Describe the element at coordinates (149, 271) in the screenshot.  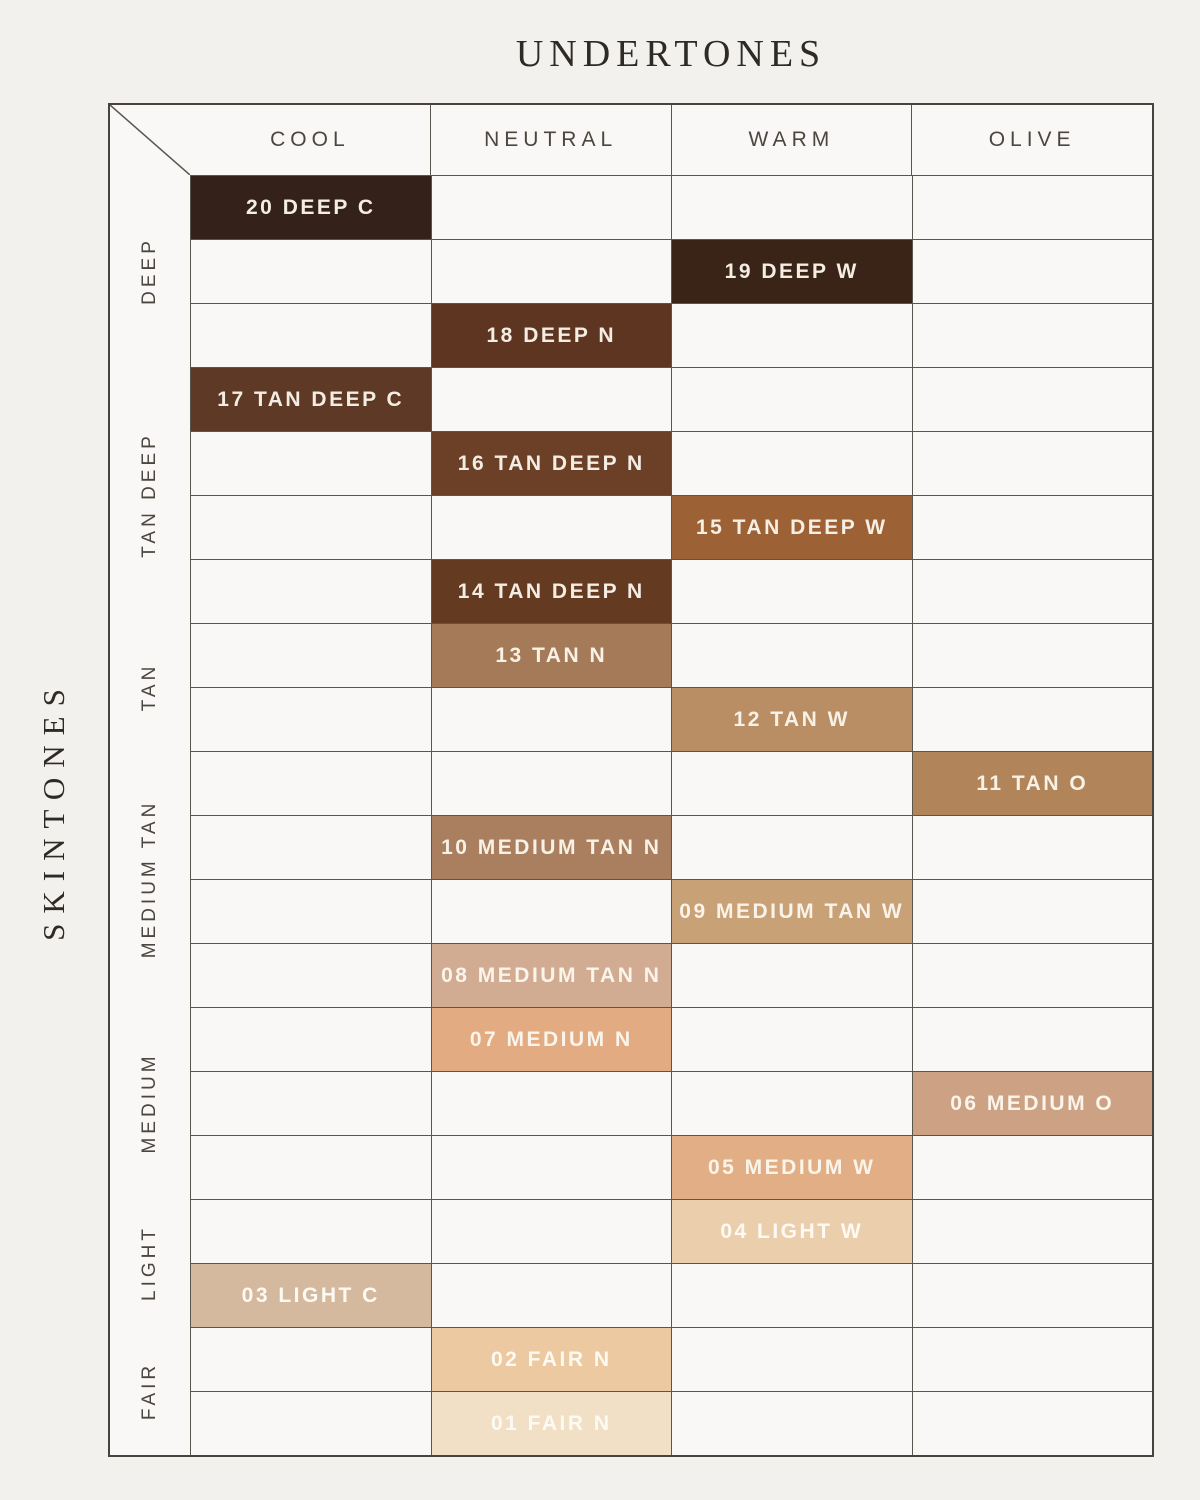
I see `row-group-label-deep: DEEP` at that location.